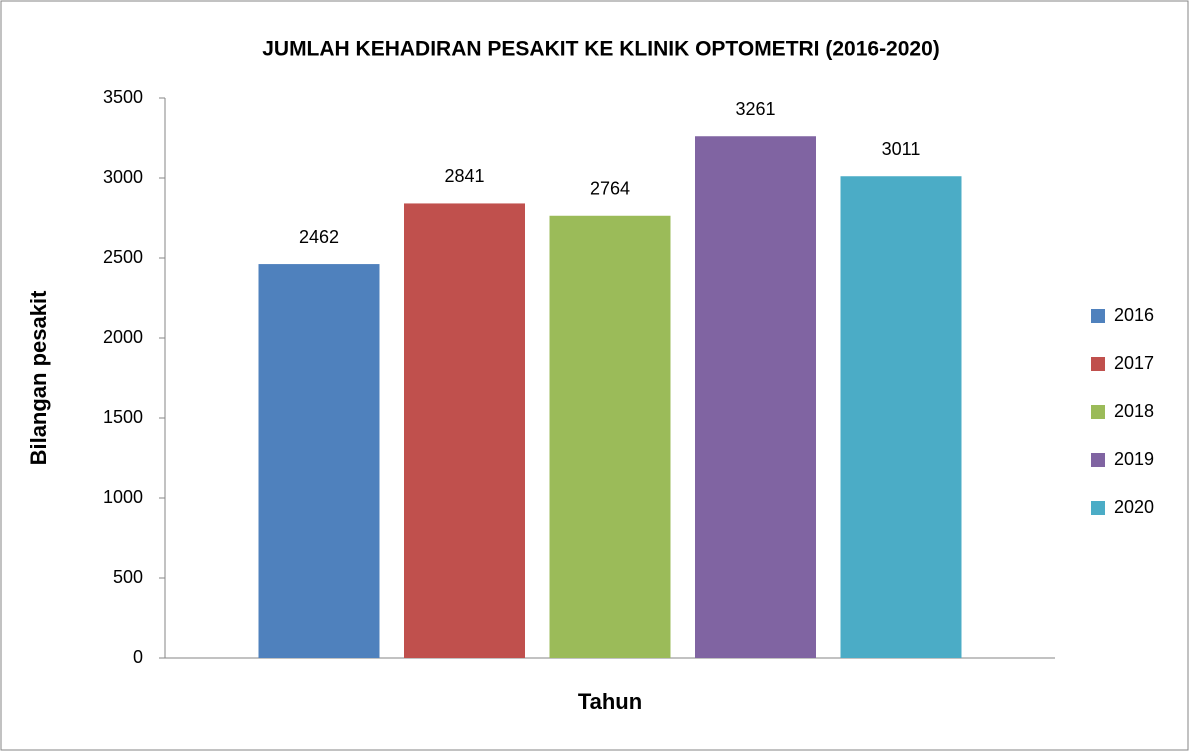 The width and height of the screenshot is (1189, 751). Describe the element at coordinates (123, 497) in the screenshot. I see `y-tick-label: 1000` at that location.